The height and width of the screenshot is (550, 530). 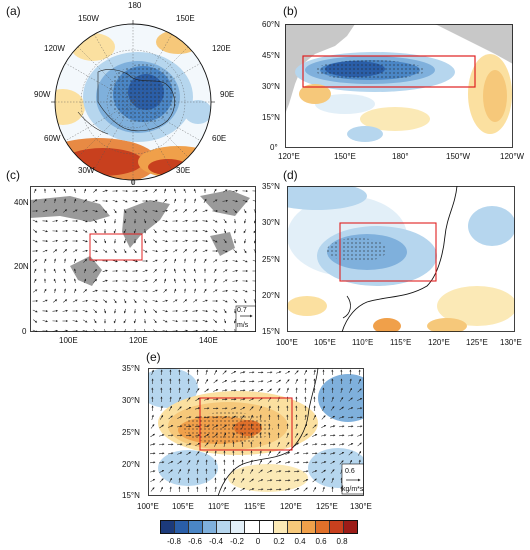 I want to click on d-ytick-20n: 20°N, so click(x=271, y=295).